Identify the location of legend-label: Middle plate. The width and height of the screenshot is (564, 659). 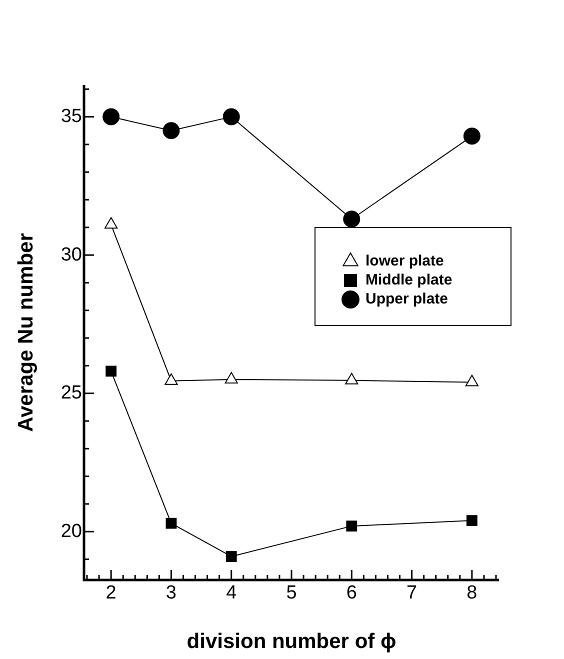
(409, 280).